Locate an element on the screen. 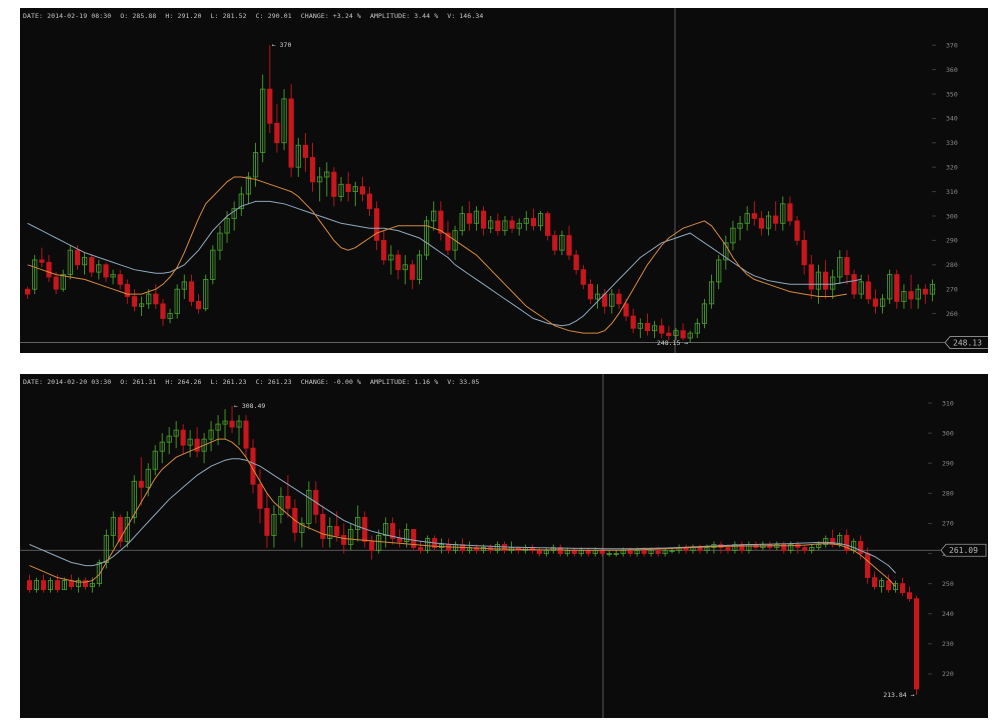 This screenshot has width=993, height=727. header-volume: V: 146.34 is located at coordinates (465, 16).